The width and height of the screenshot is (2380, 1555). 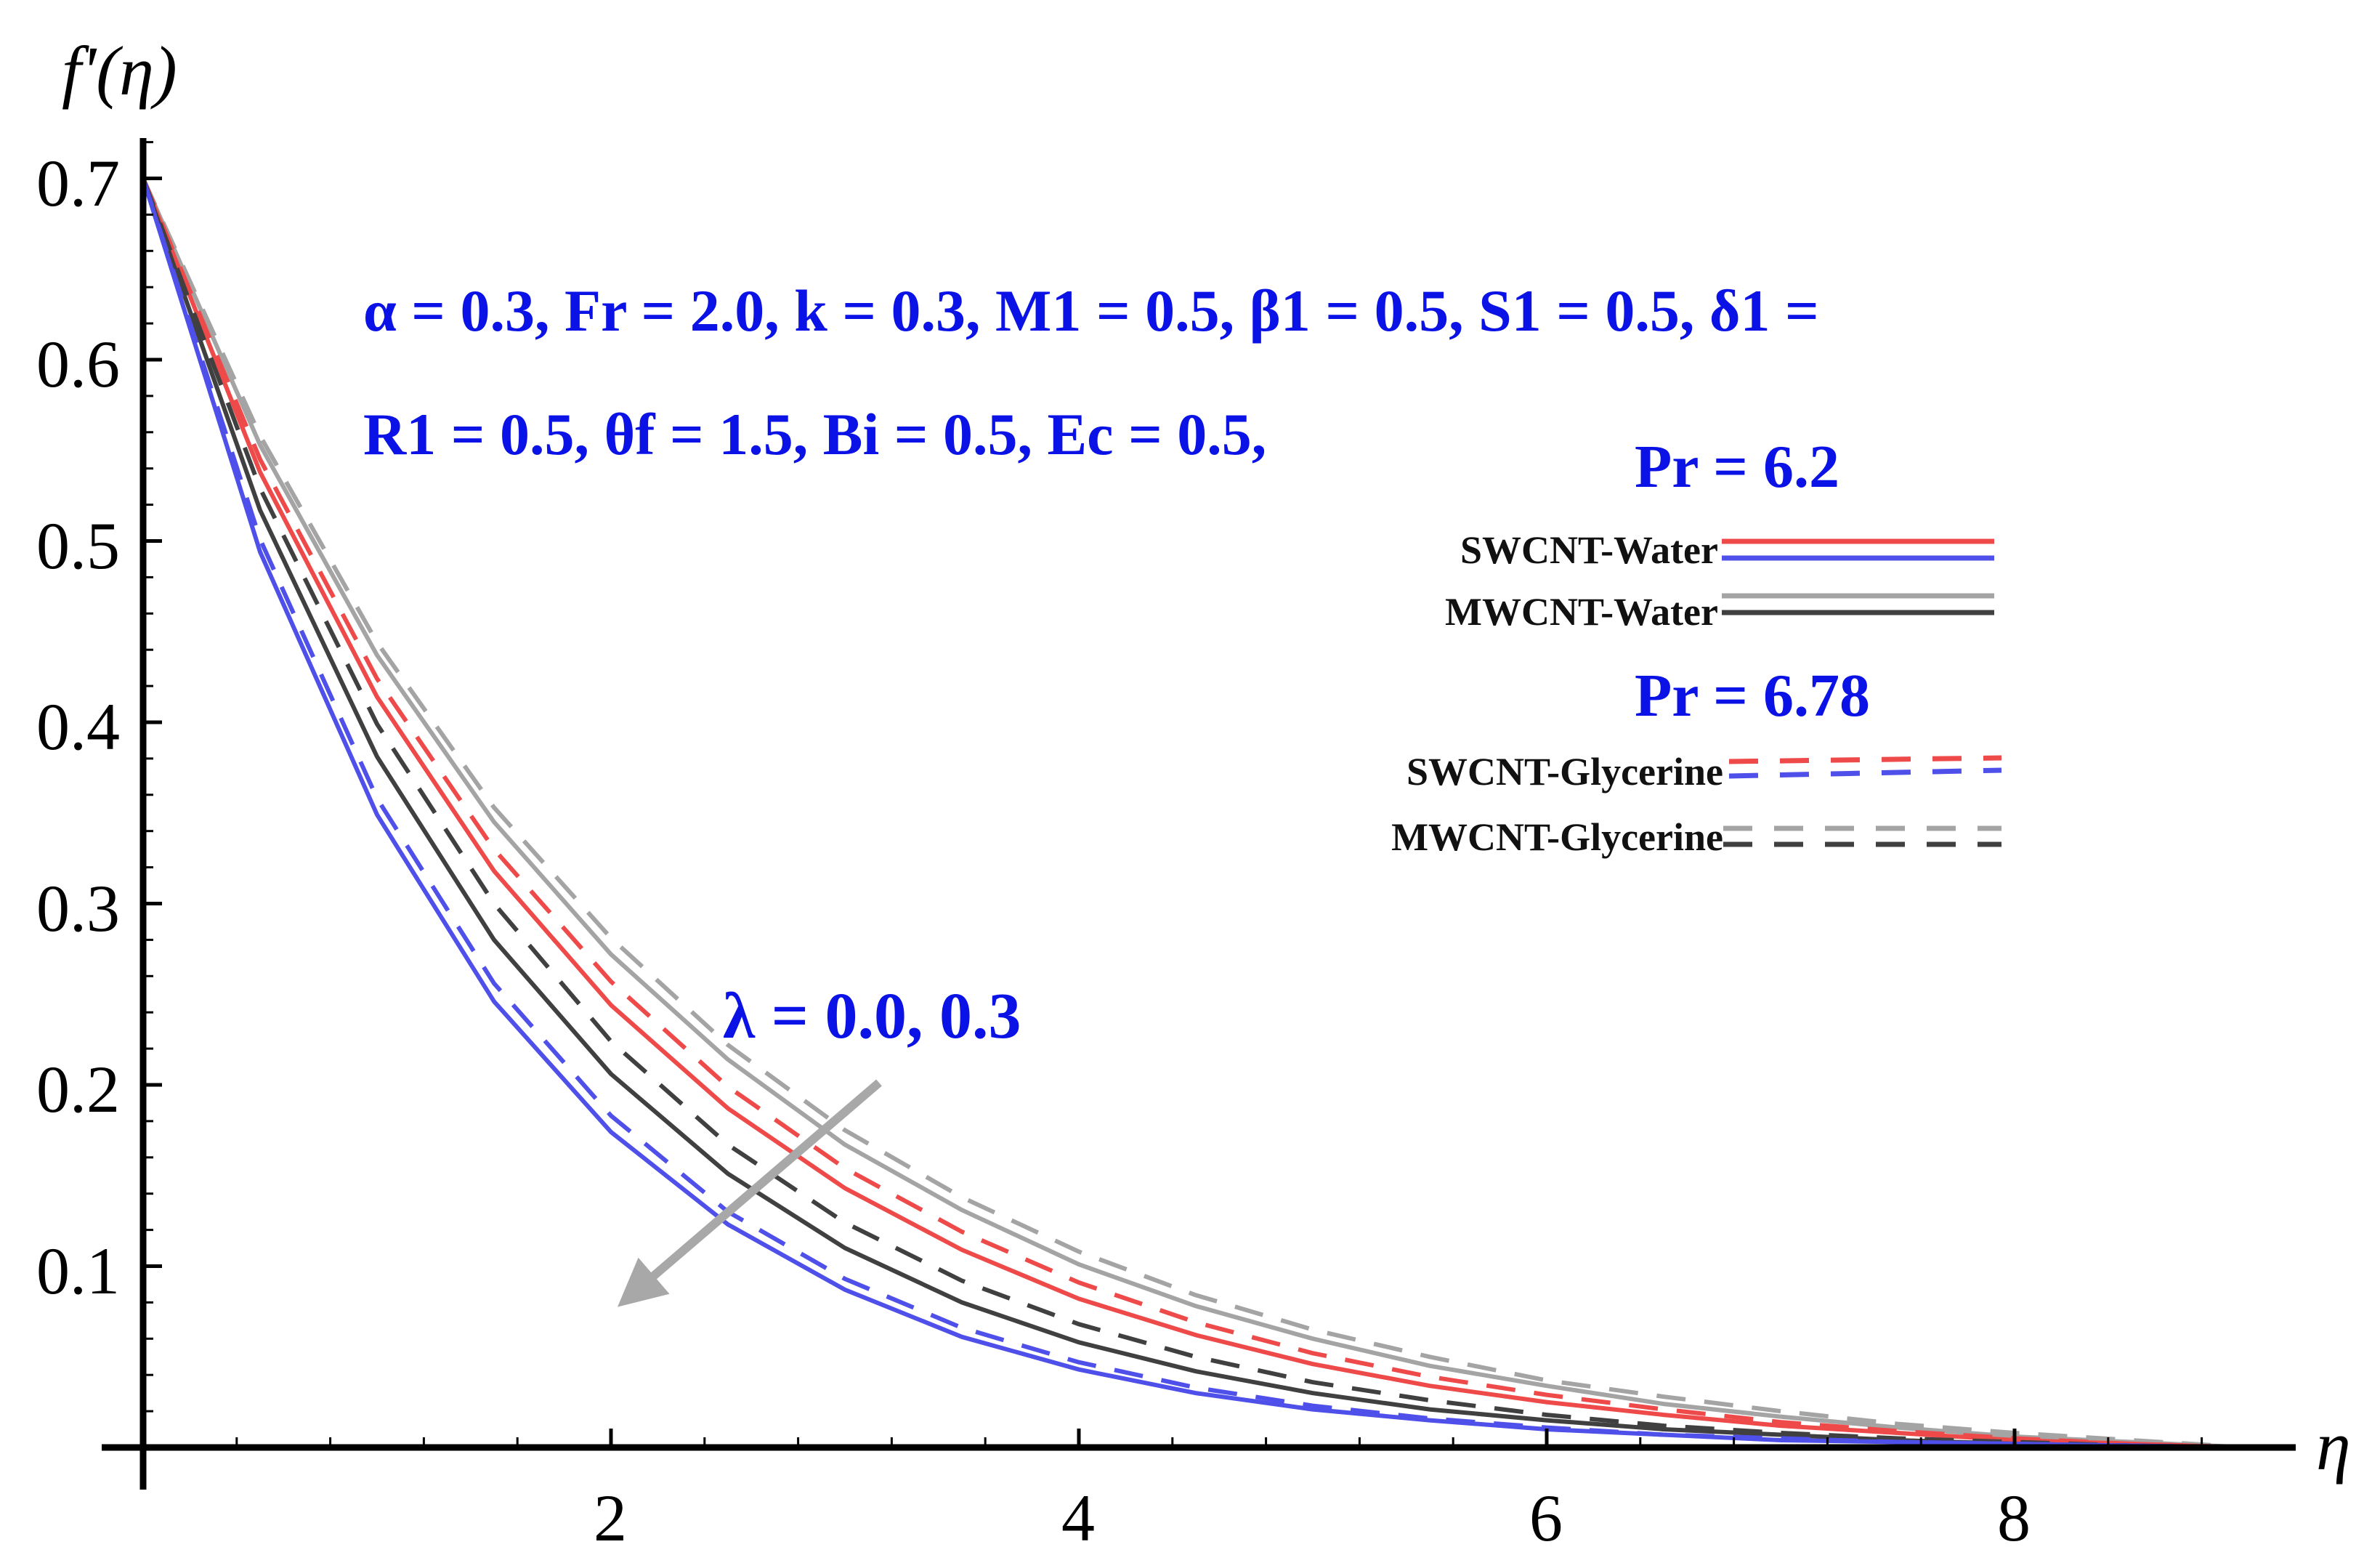 What do you see at coordinates (78, 908) in the screenshot?
I see `y-tick-label: 0.3` at bounding box center [78, 908].